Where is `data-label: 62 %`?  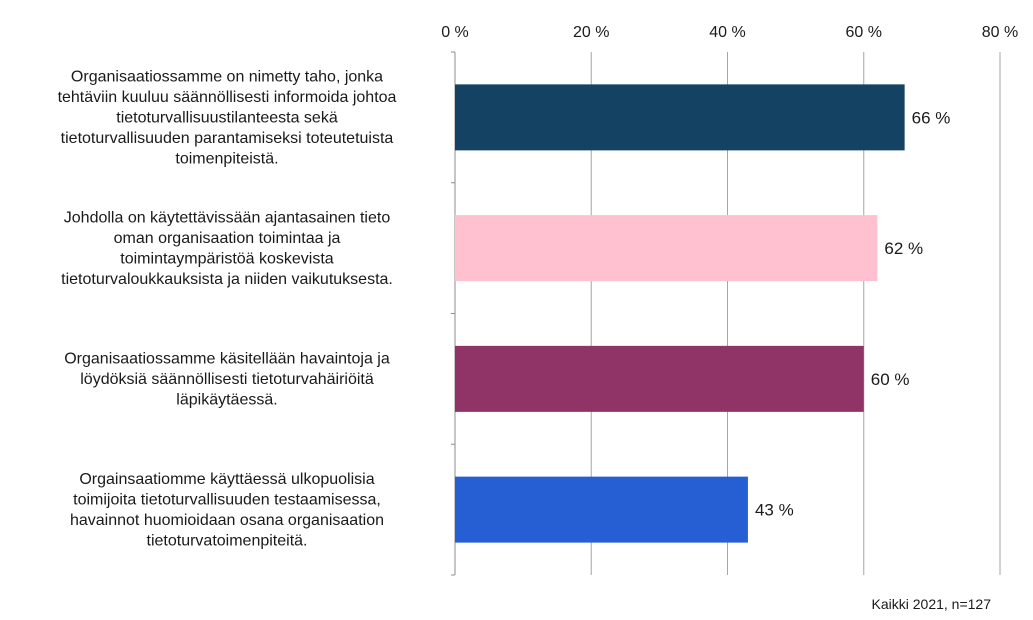
data-label: 62 % is located at coordinates (903, 248).